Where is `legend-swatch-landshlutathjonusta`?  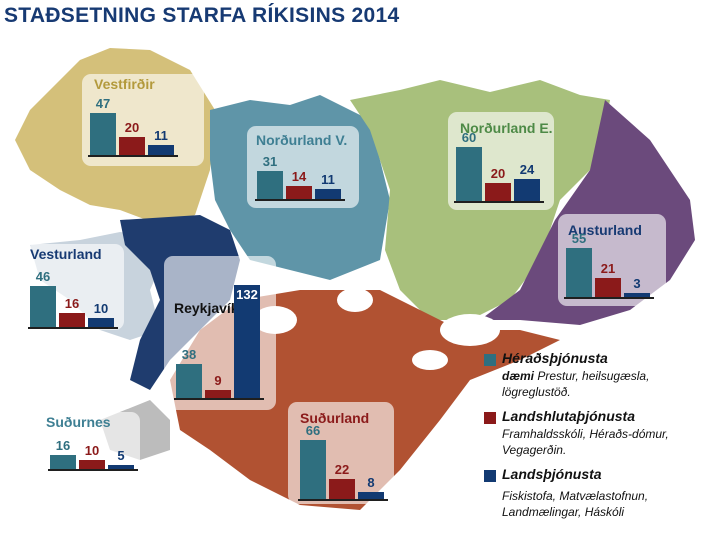
legend-swatch-landshlutathjonusta is located at coordinates (490, 418).